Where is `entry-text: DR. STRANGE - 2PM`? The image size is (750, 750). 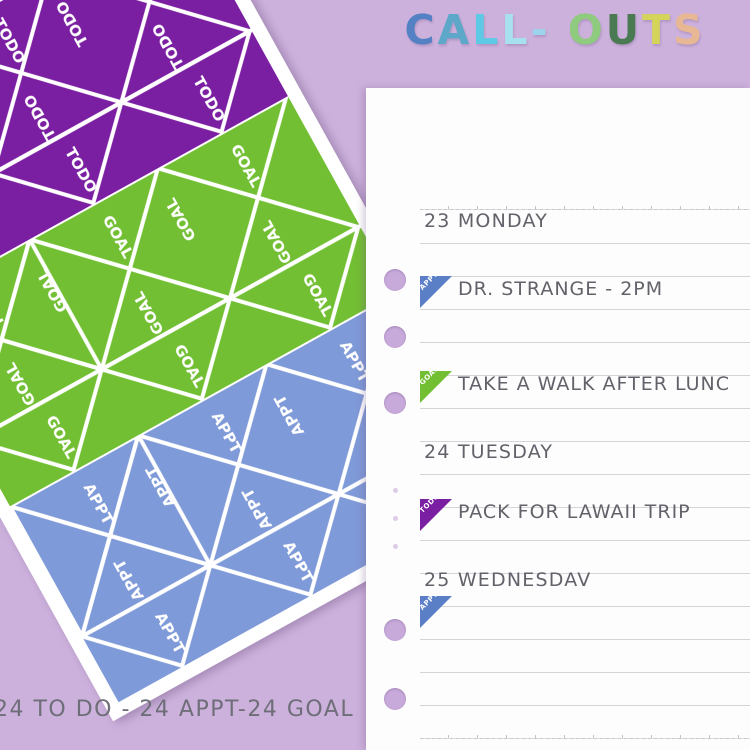
entry-text: DR. STRANGE - 2PM is located at coordinates (561, 289).